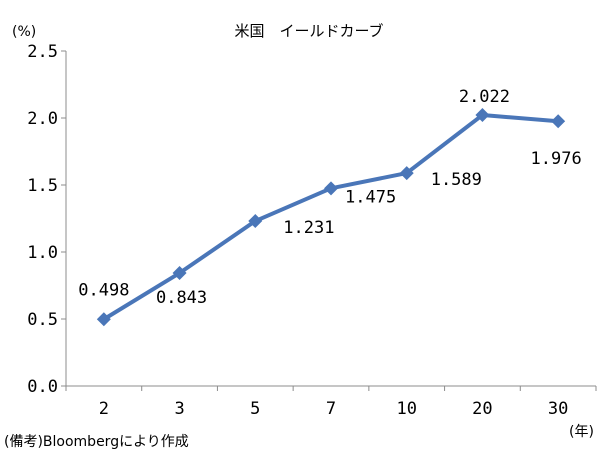 The width and height of the screenshot is (616, 461). What do you see at coordinates (484, 97) in the screenshot?
I see `data-label: 2.022` at bounding box center [484, 97].